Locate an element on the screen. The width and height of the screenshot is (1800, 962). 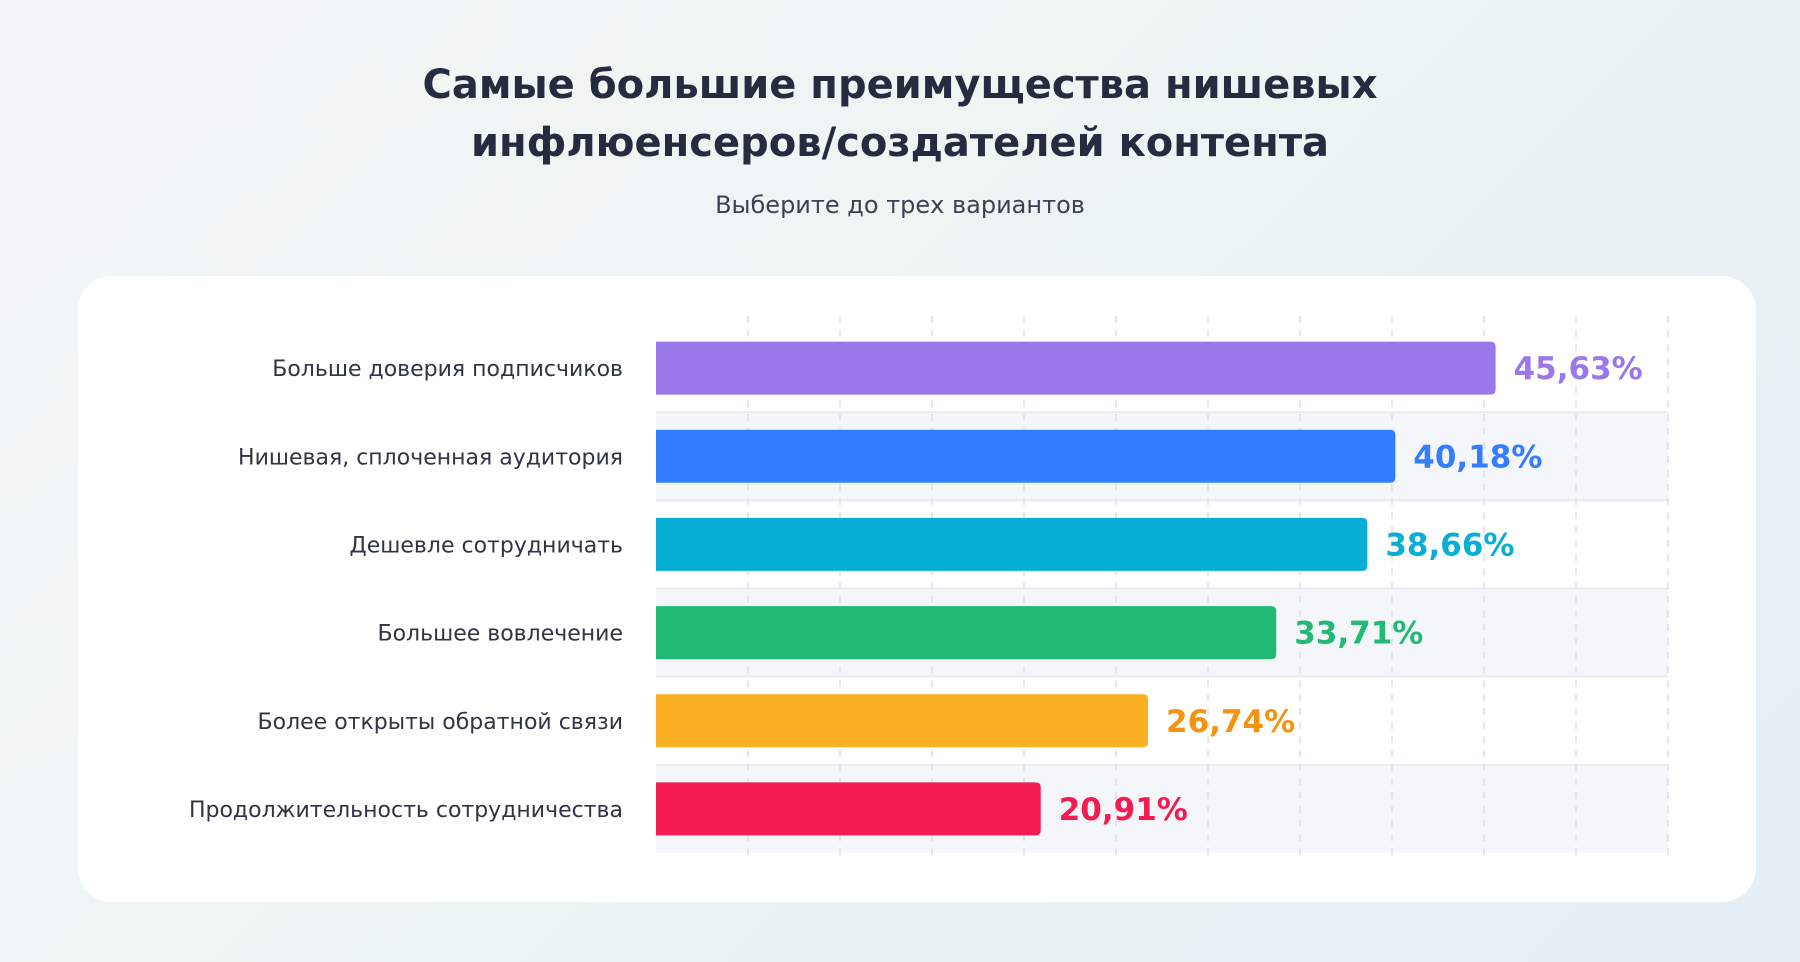
category-label: Дешевле сотрудничать is located at coordinates (486, 545).